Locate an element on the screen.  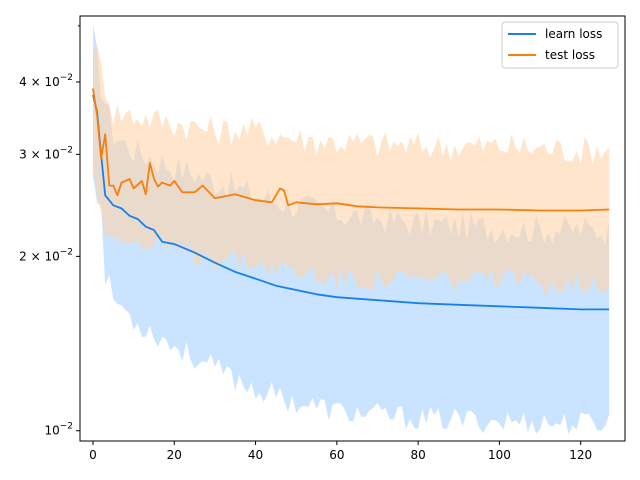
legend-label: learn loss is located at coordinates (573, 34).